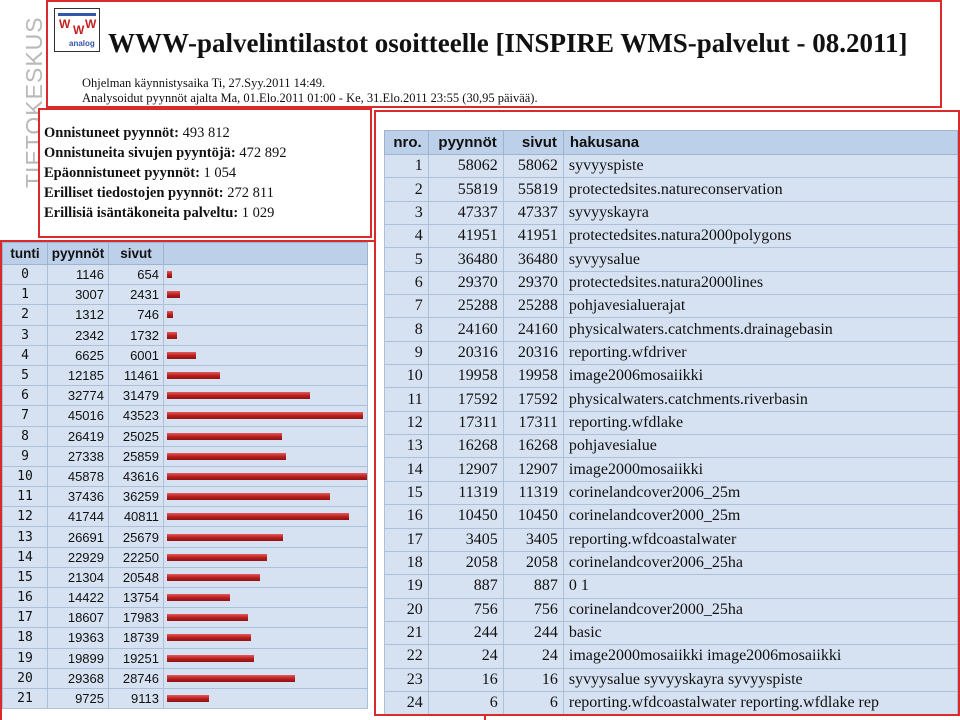 This screenshot has height=720, width=960. What do you see at coordinates (25, 315) in the screenshot?
I see `hour-cell: 2` at bounding box center [25, 315].